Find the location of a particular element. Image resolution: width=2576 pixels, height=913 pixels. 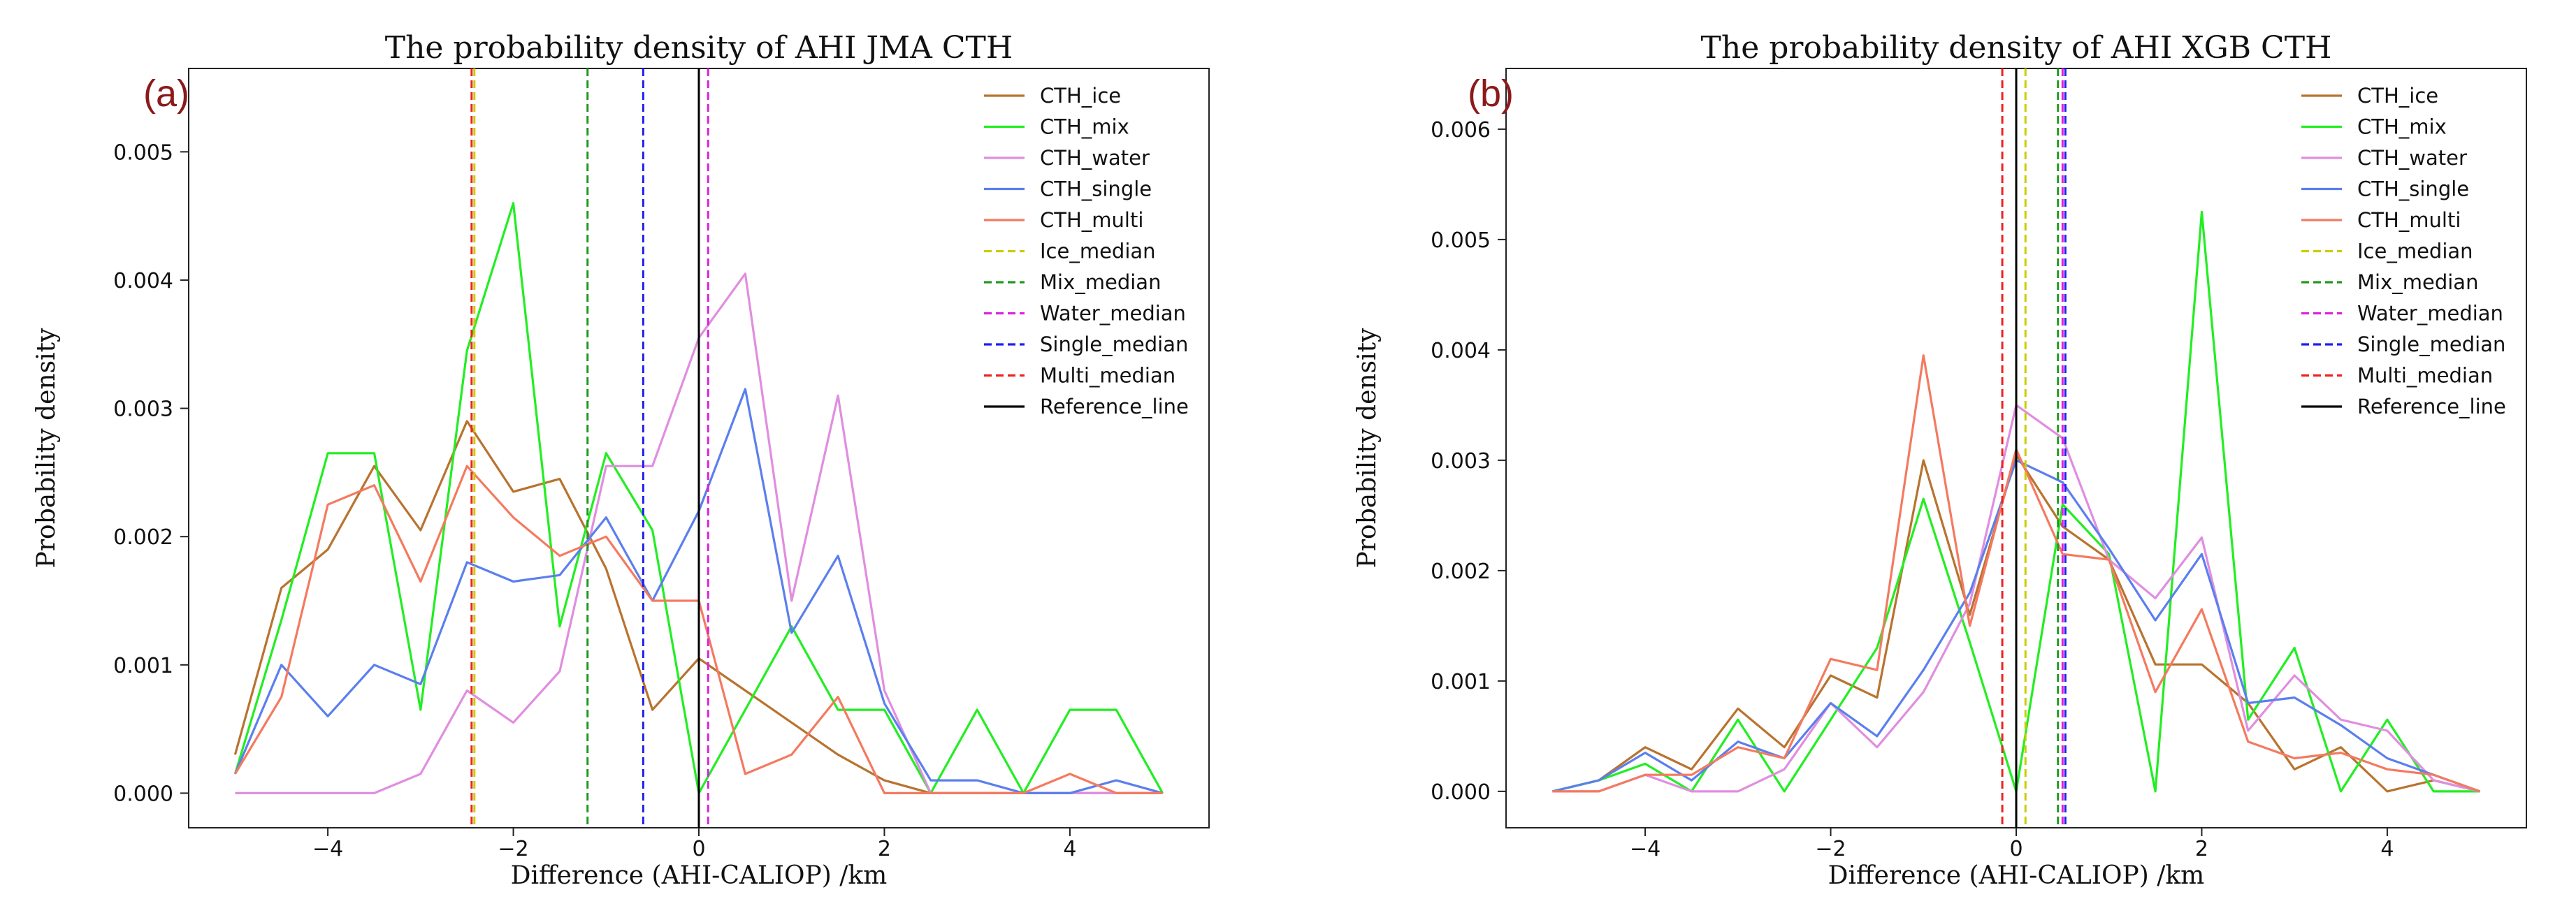

panel-label: (a) is located at coordinates (166, 94).